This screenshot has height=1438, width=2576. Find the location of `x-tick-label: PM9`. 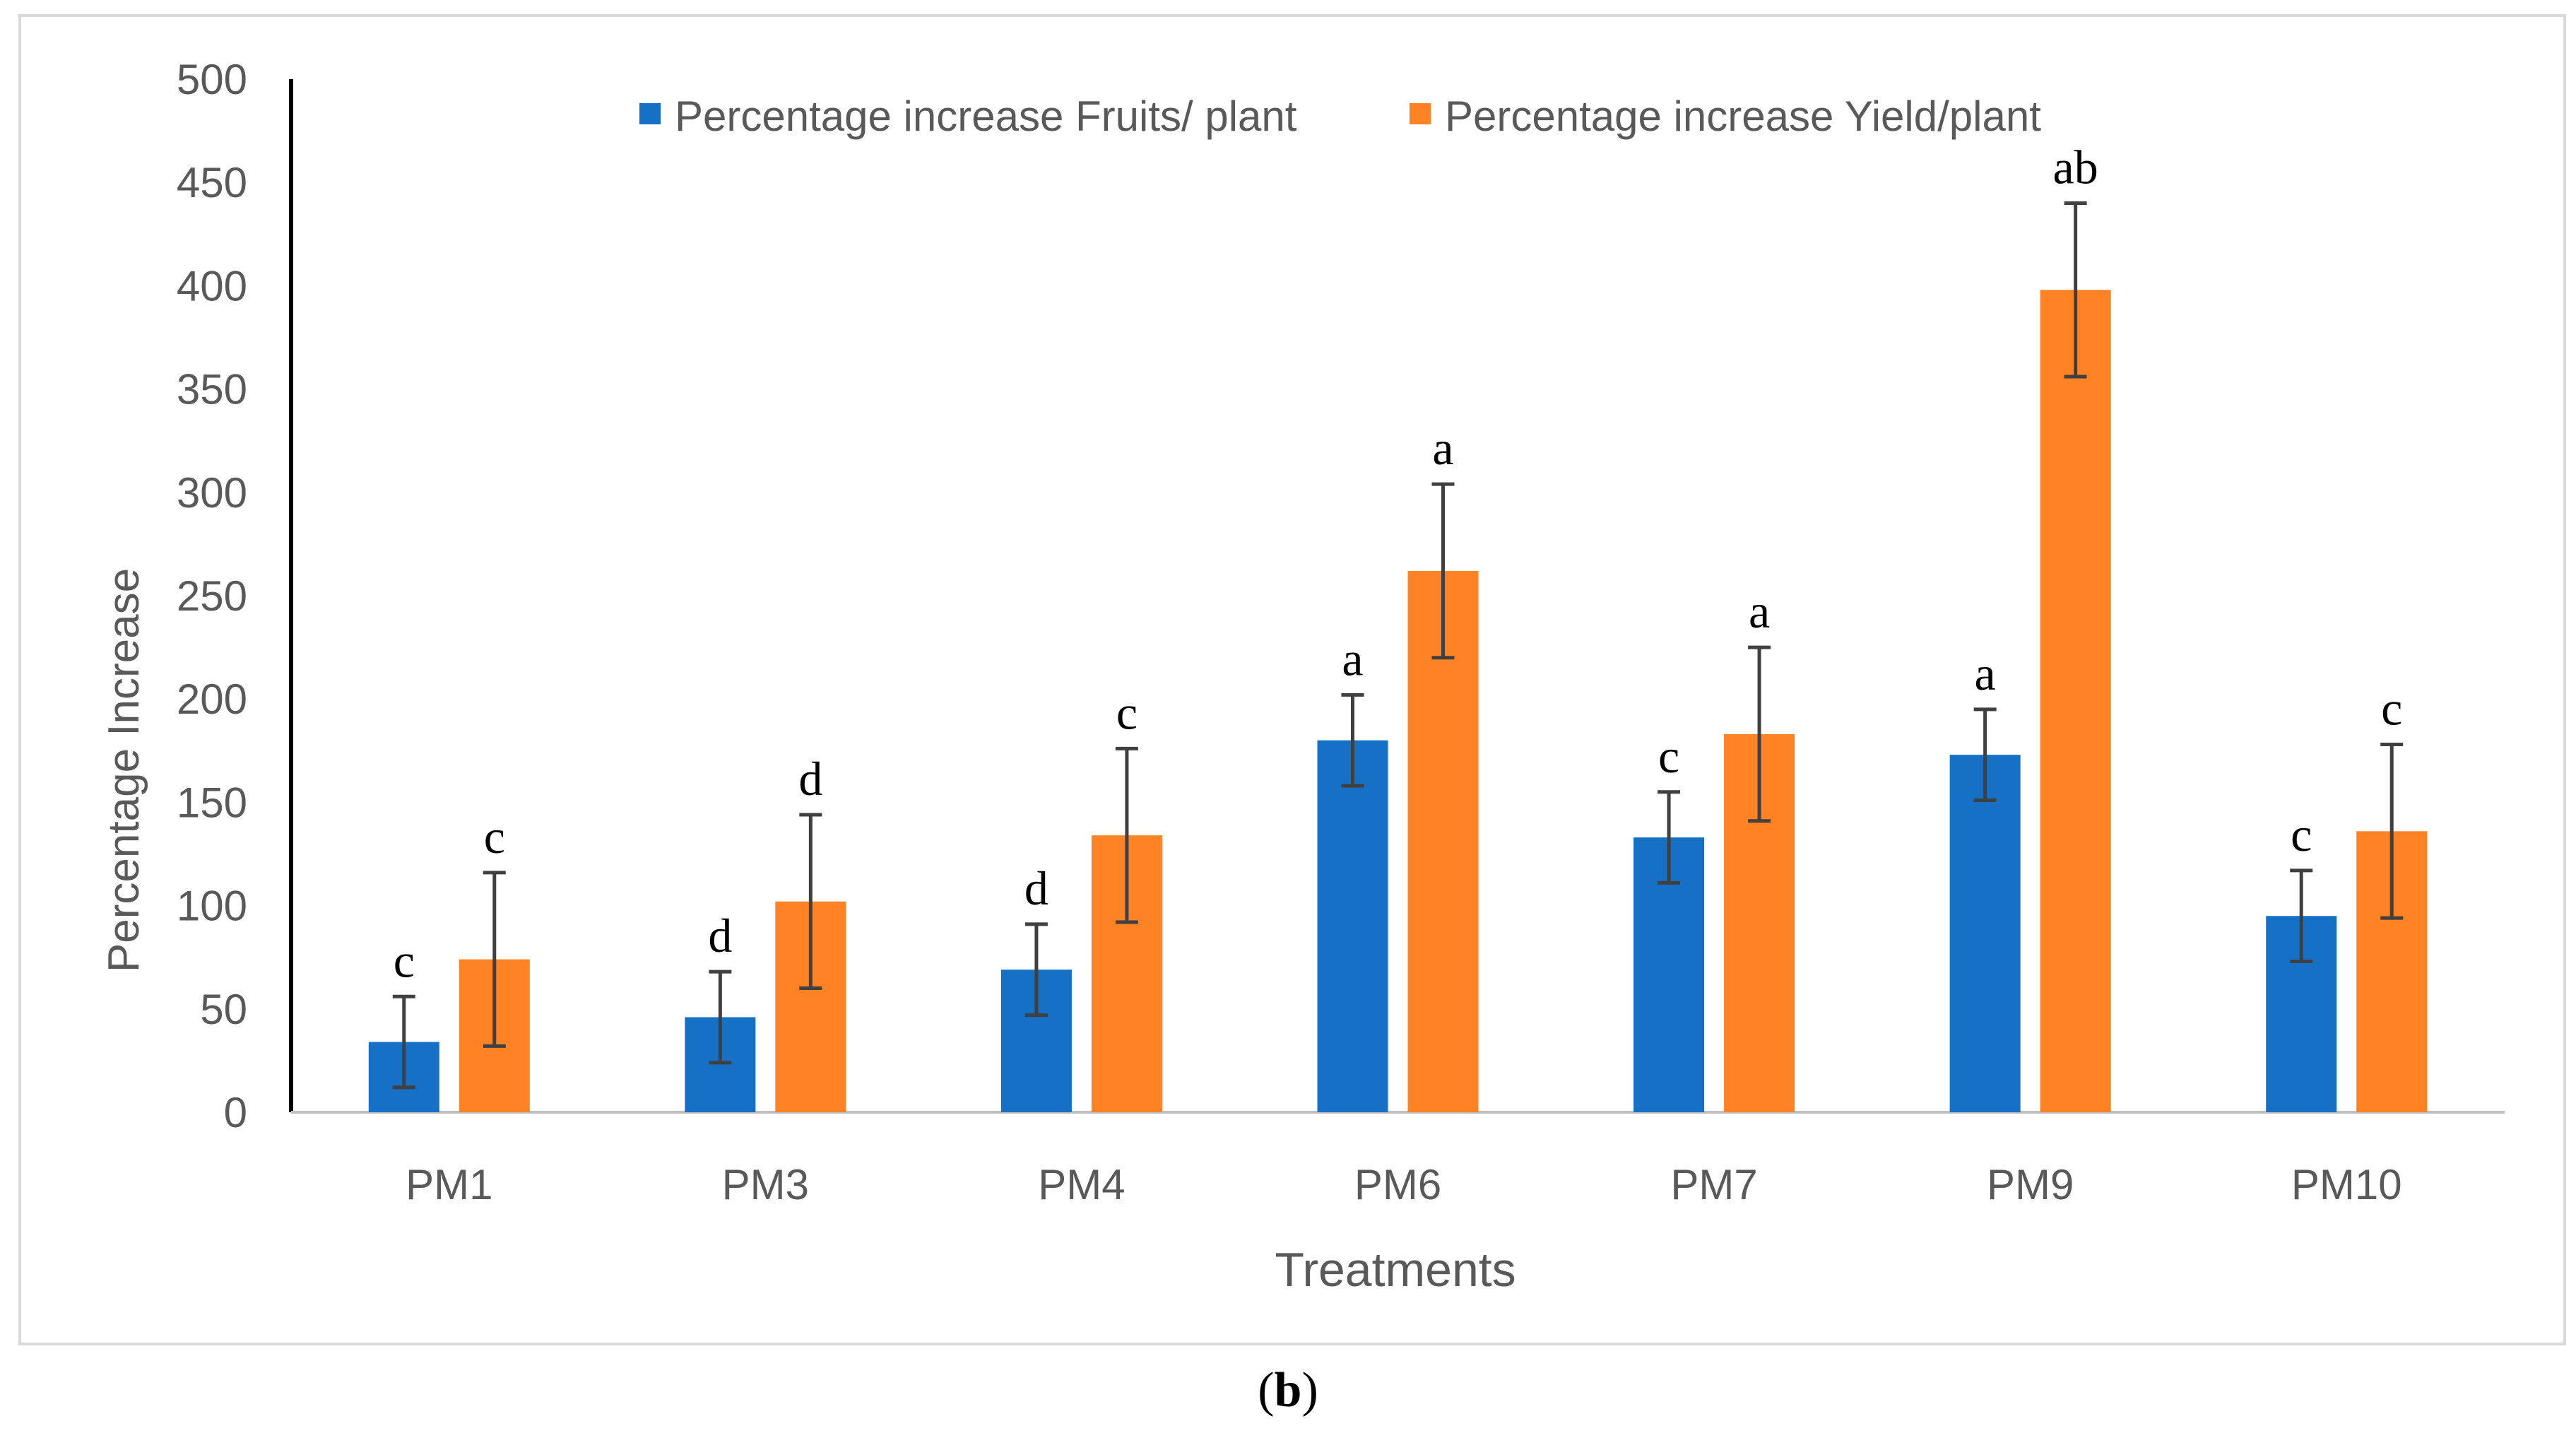

x-tick-label: PM9 is located at coordinates (2030, 1185).